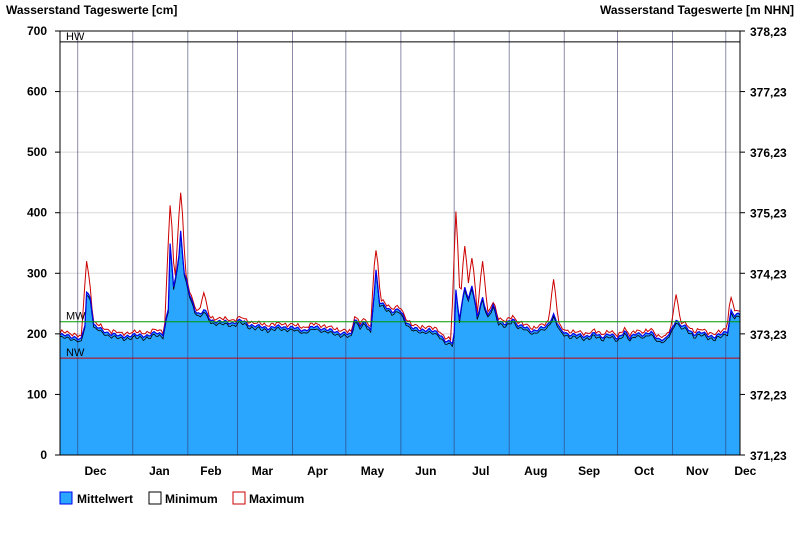 This screenshot has width=800, height=555. What do you see at coordinates (75, 37) in the screenshot?
I see `ref-label-hw: HW` at bounding box center [75, 37].